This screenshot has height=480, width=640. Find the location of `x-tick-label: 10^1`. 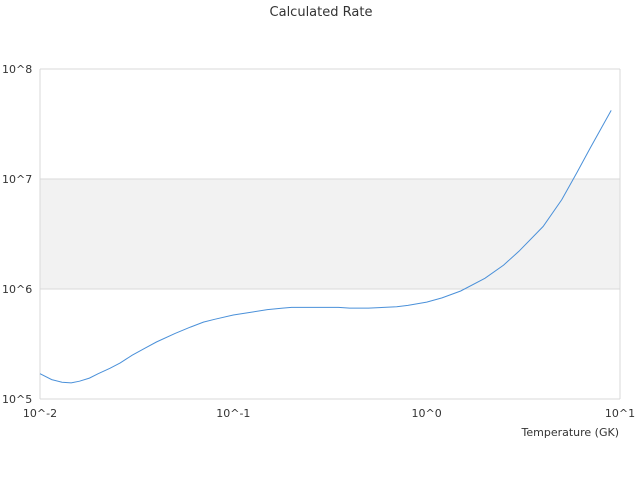

x-tick-label: 10^1 is located at coordinates (620, 413).